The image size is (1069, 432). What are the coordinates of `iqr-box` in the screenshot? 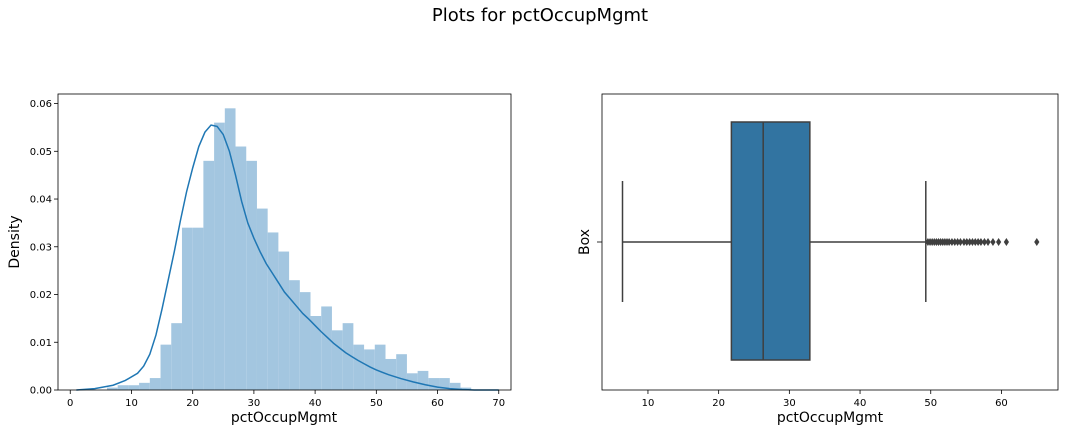 It's located at (770, 241).